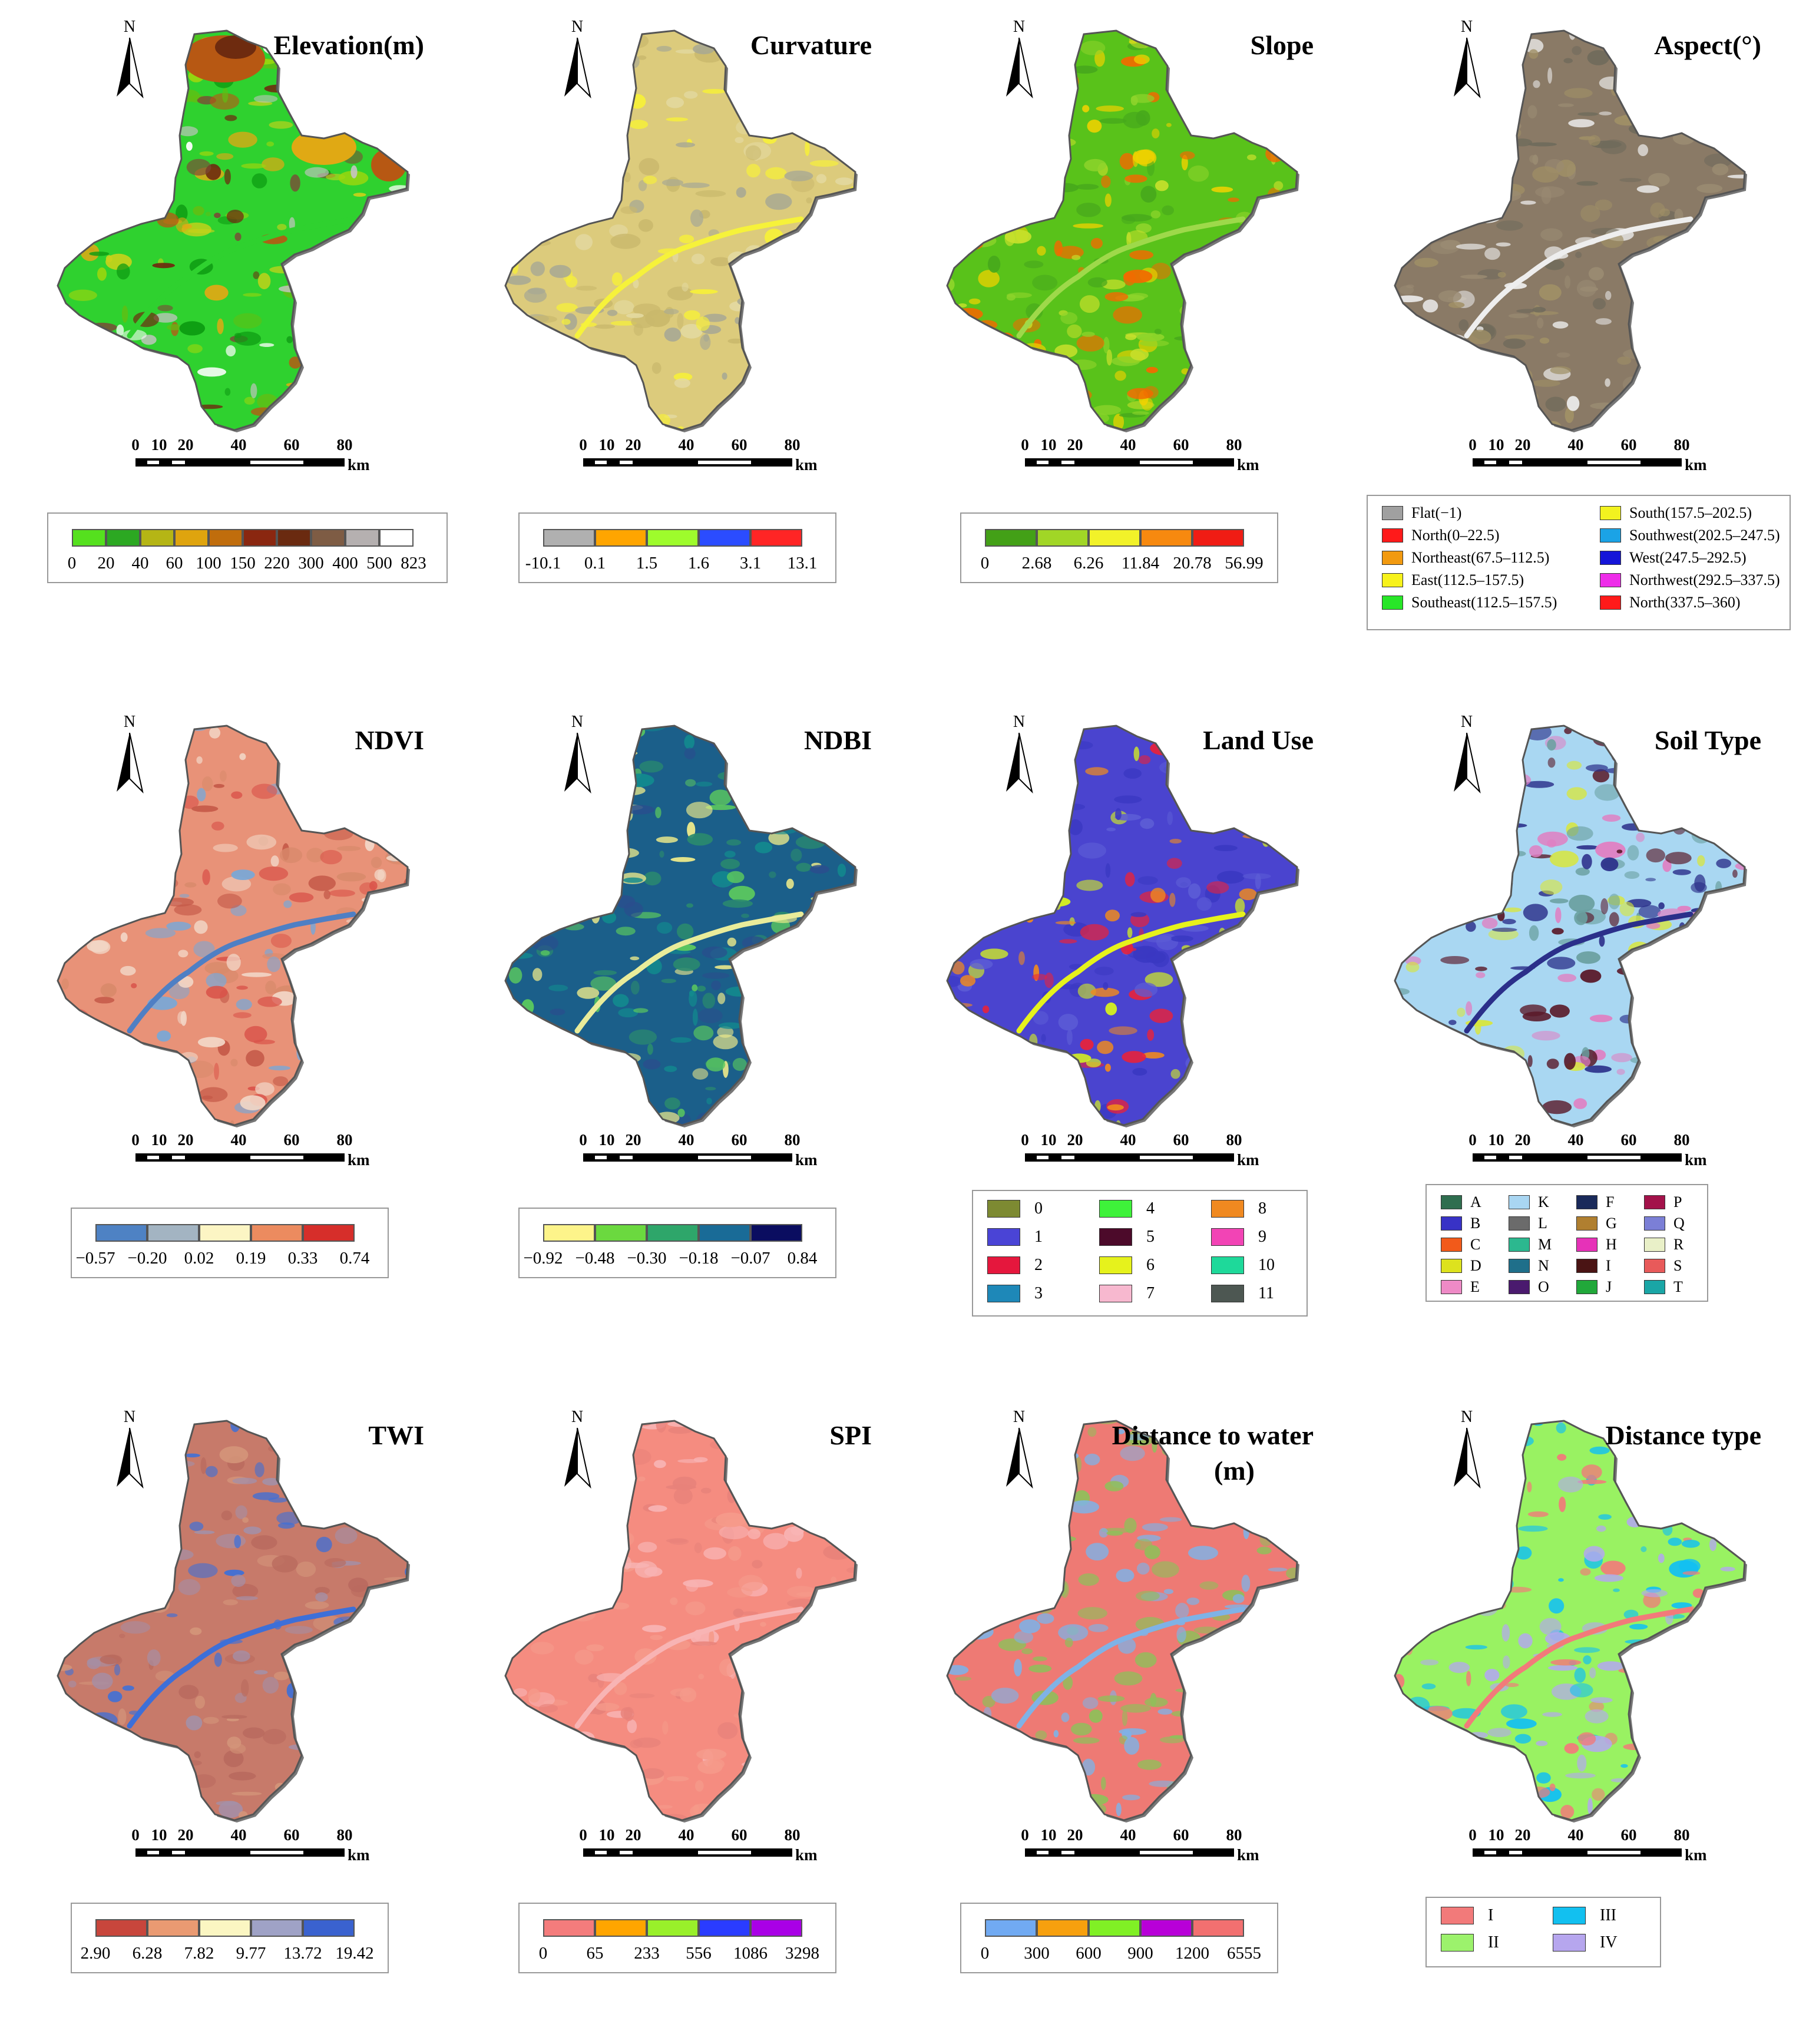 The width and height of the screenshot is (1796, 2044). I want to click on legend-item-label: N, so click(1543, 1265).